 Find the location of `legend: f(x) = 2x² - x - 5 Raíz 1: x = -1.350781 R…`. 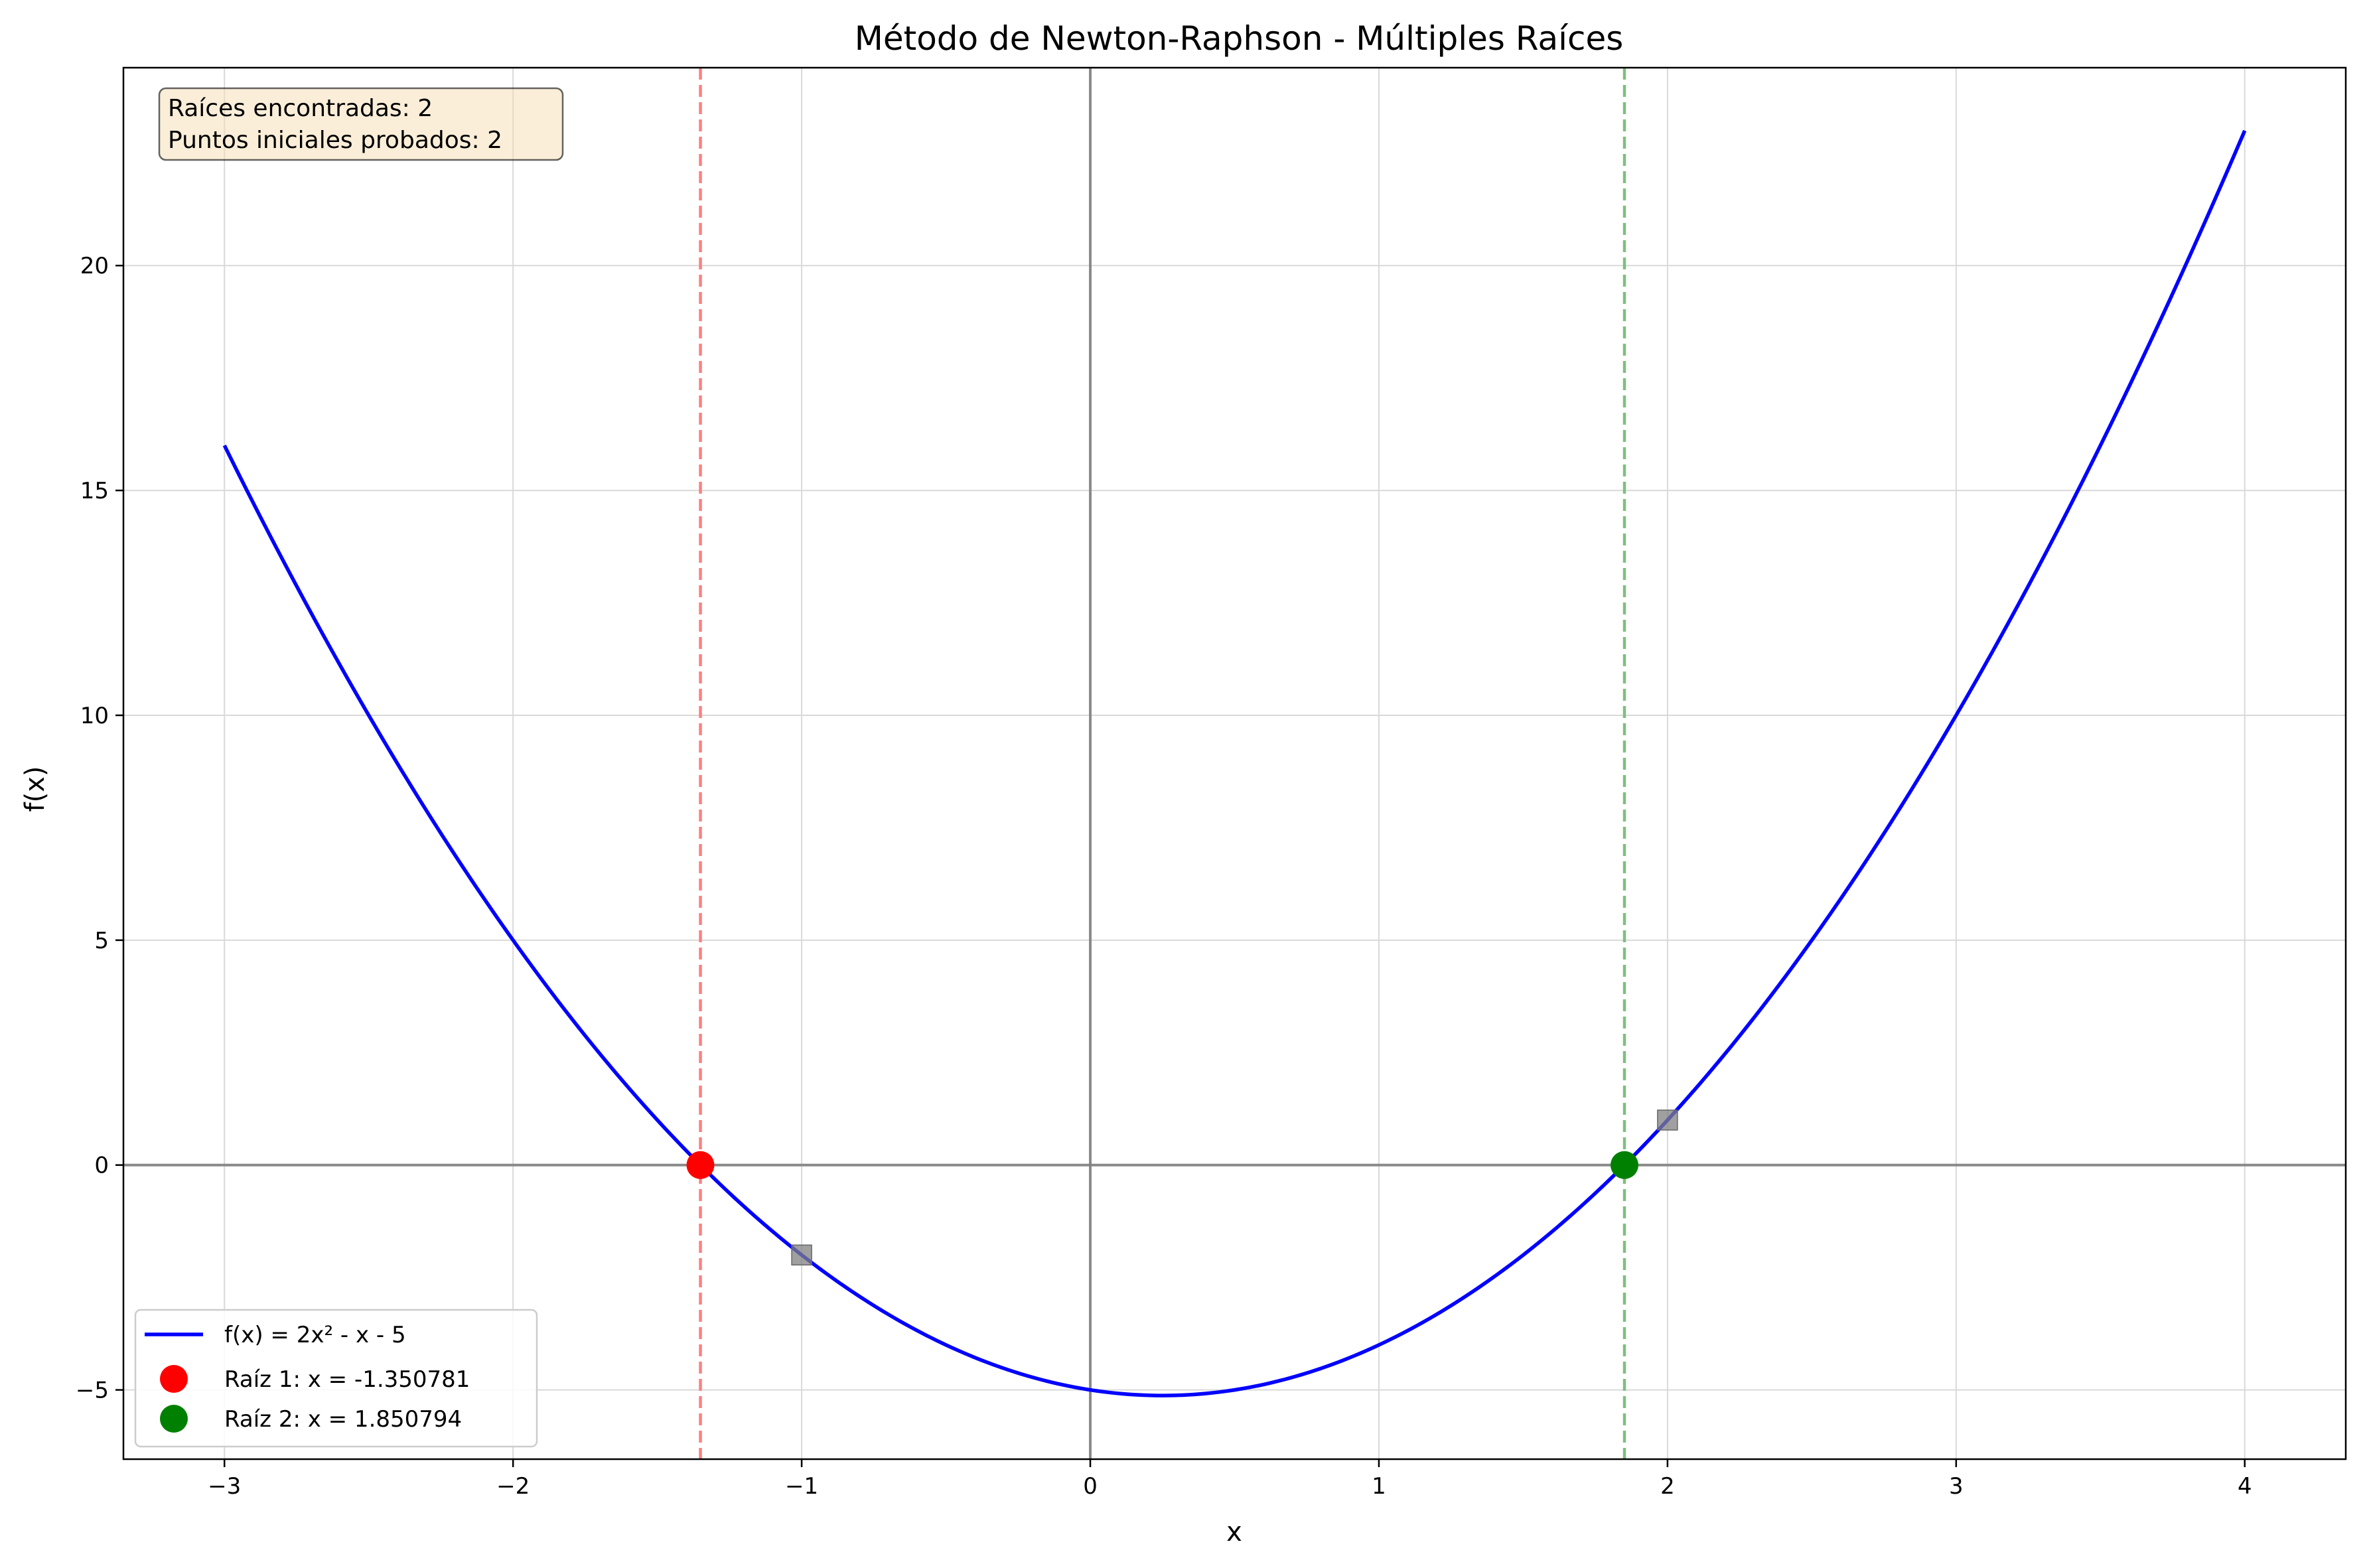

legend: f(x) = 2x² - x - 5 Raíz 1: x = -1.350781 R… is located at coordinates (336, 1378).